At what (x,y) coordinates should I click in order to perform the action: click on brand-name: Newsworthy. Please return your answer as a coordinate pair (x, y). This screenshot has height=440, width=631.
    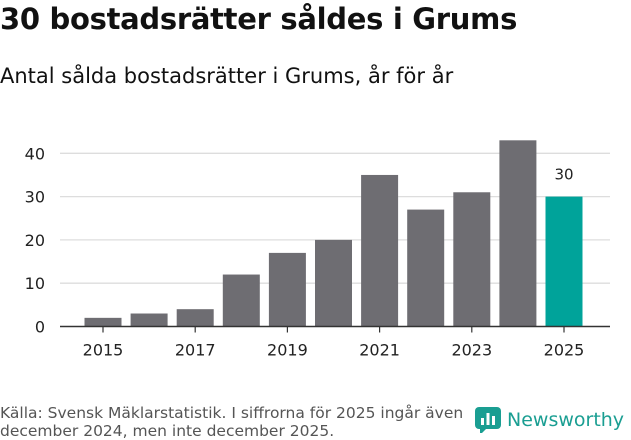
    Looking at the image, I should click on (566, 420).